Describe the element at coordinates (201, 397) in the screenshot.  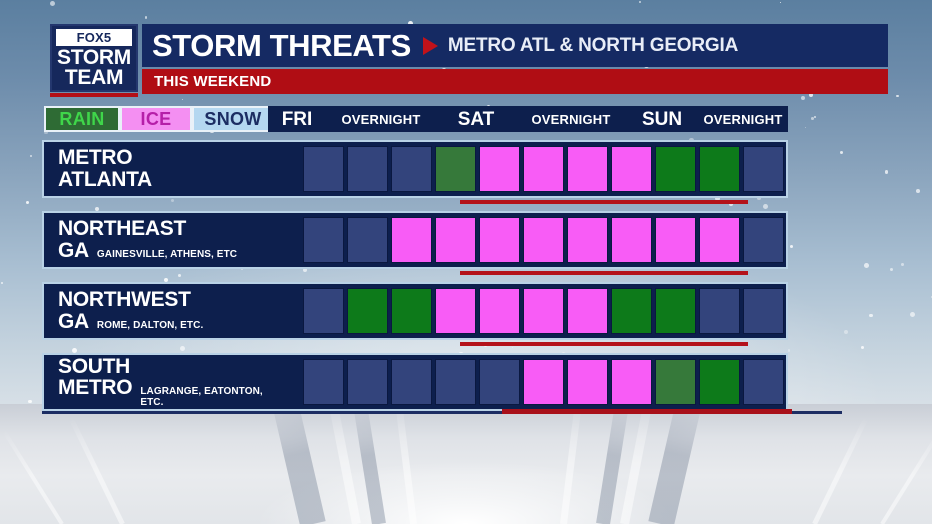
I see `region-subtitle: LAGRANGE, EATONTON, ETC.` at that location.